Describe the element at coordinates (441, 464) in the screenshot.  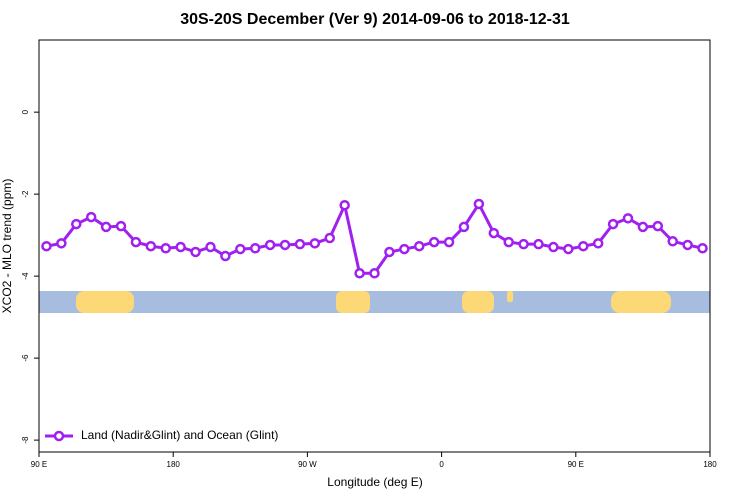
I see `x-tick-label: 0` at that location.